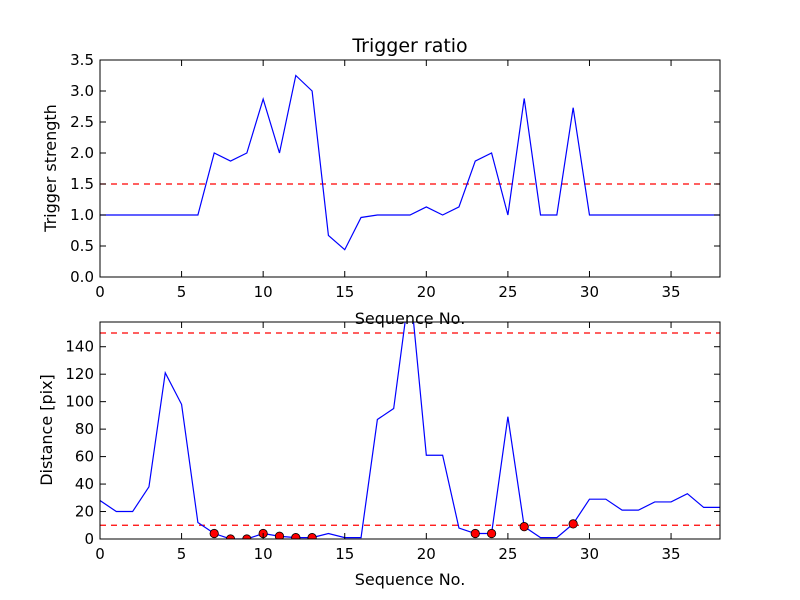 Image resolution: width=800 pixels, height=600 pixels. What do you see at coordinates (426, 554) in the screenshot?
I see `distance-x-tick-label: 20` at bounding box center [426, 554].